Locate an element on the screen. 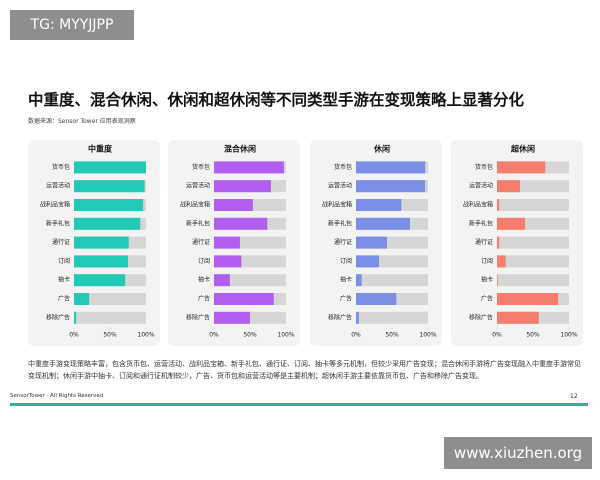 The height and width of the screenshot is (480, 600). chart-title: 混合休闲 is located at coordinates (240, 149).